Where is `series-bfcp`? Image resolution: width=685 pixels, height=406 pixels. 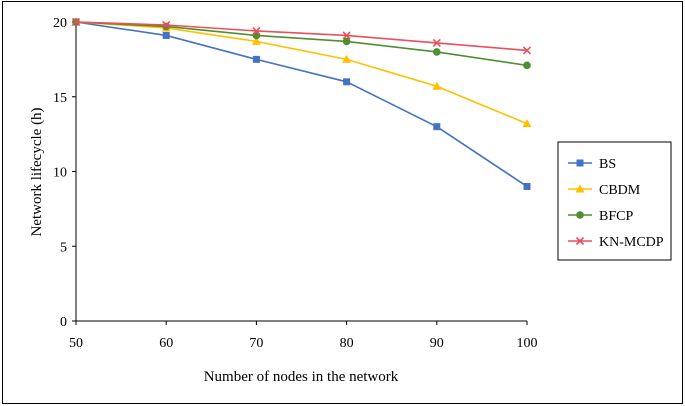
series-bfcp is located at coordinates (301, 44).